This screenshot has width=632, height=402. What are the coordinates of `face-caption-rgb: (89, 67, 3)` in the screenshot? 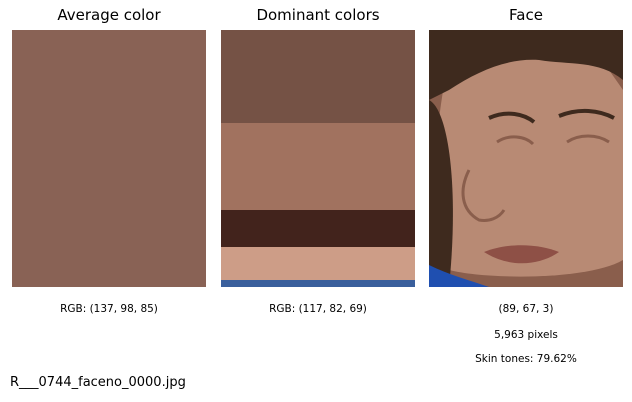 It's located at (526, 309).